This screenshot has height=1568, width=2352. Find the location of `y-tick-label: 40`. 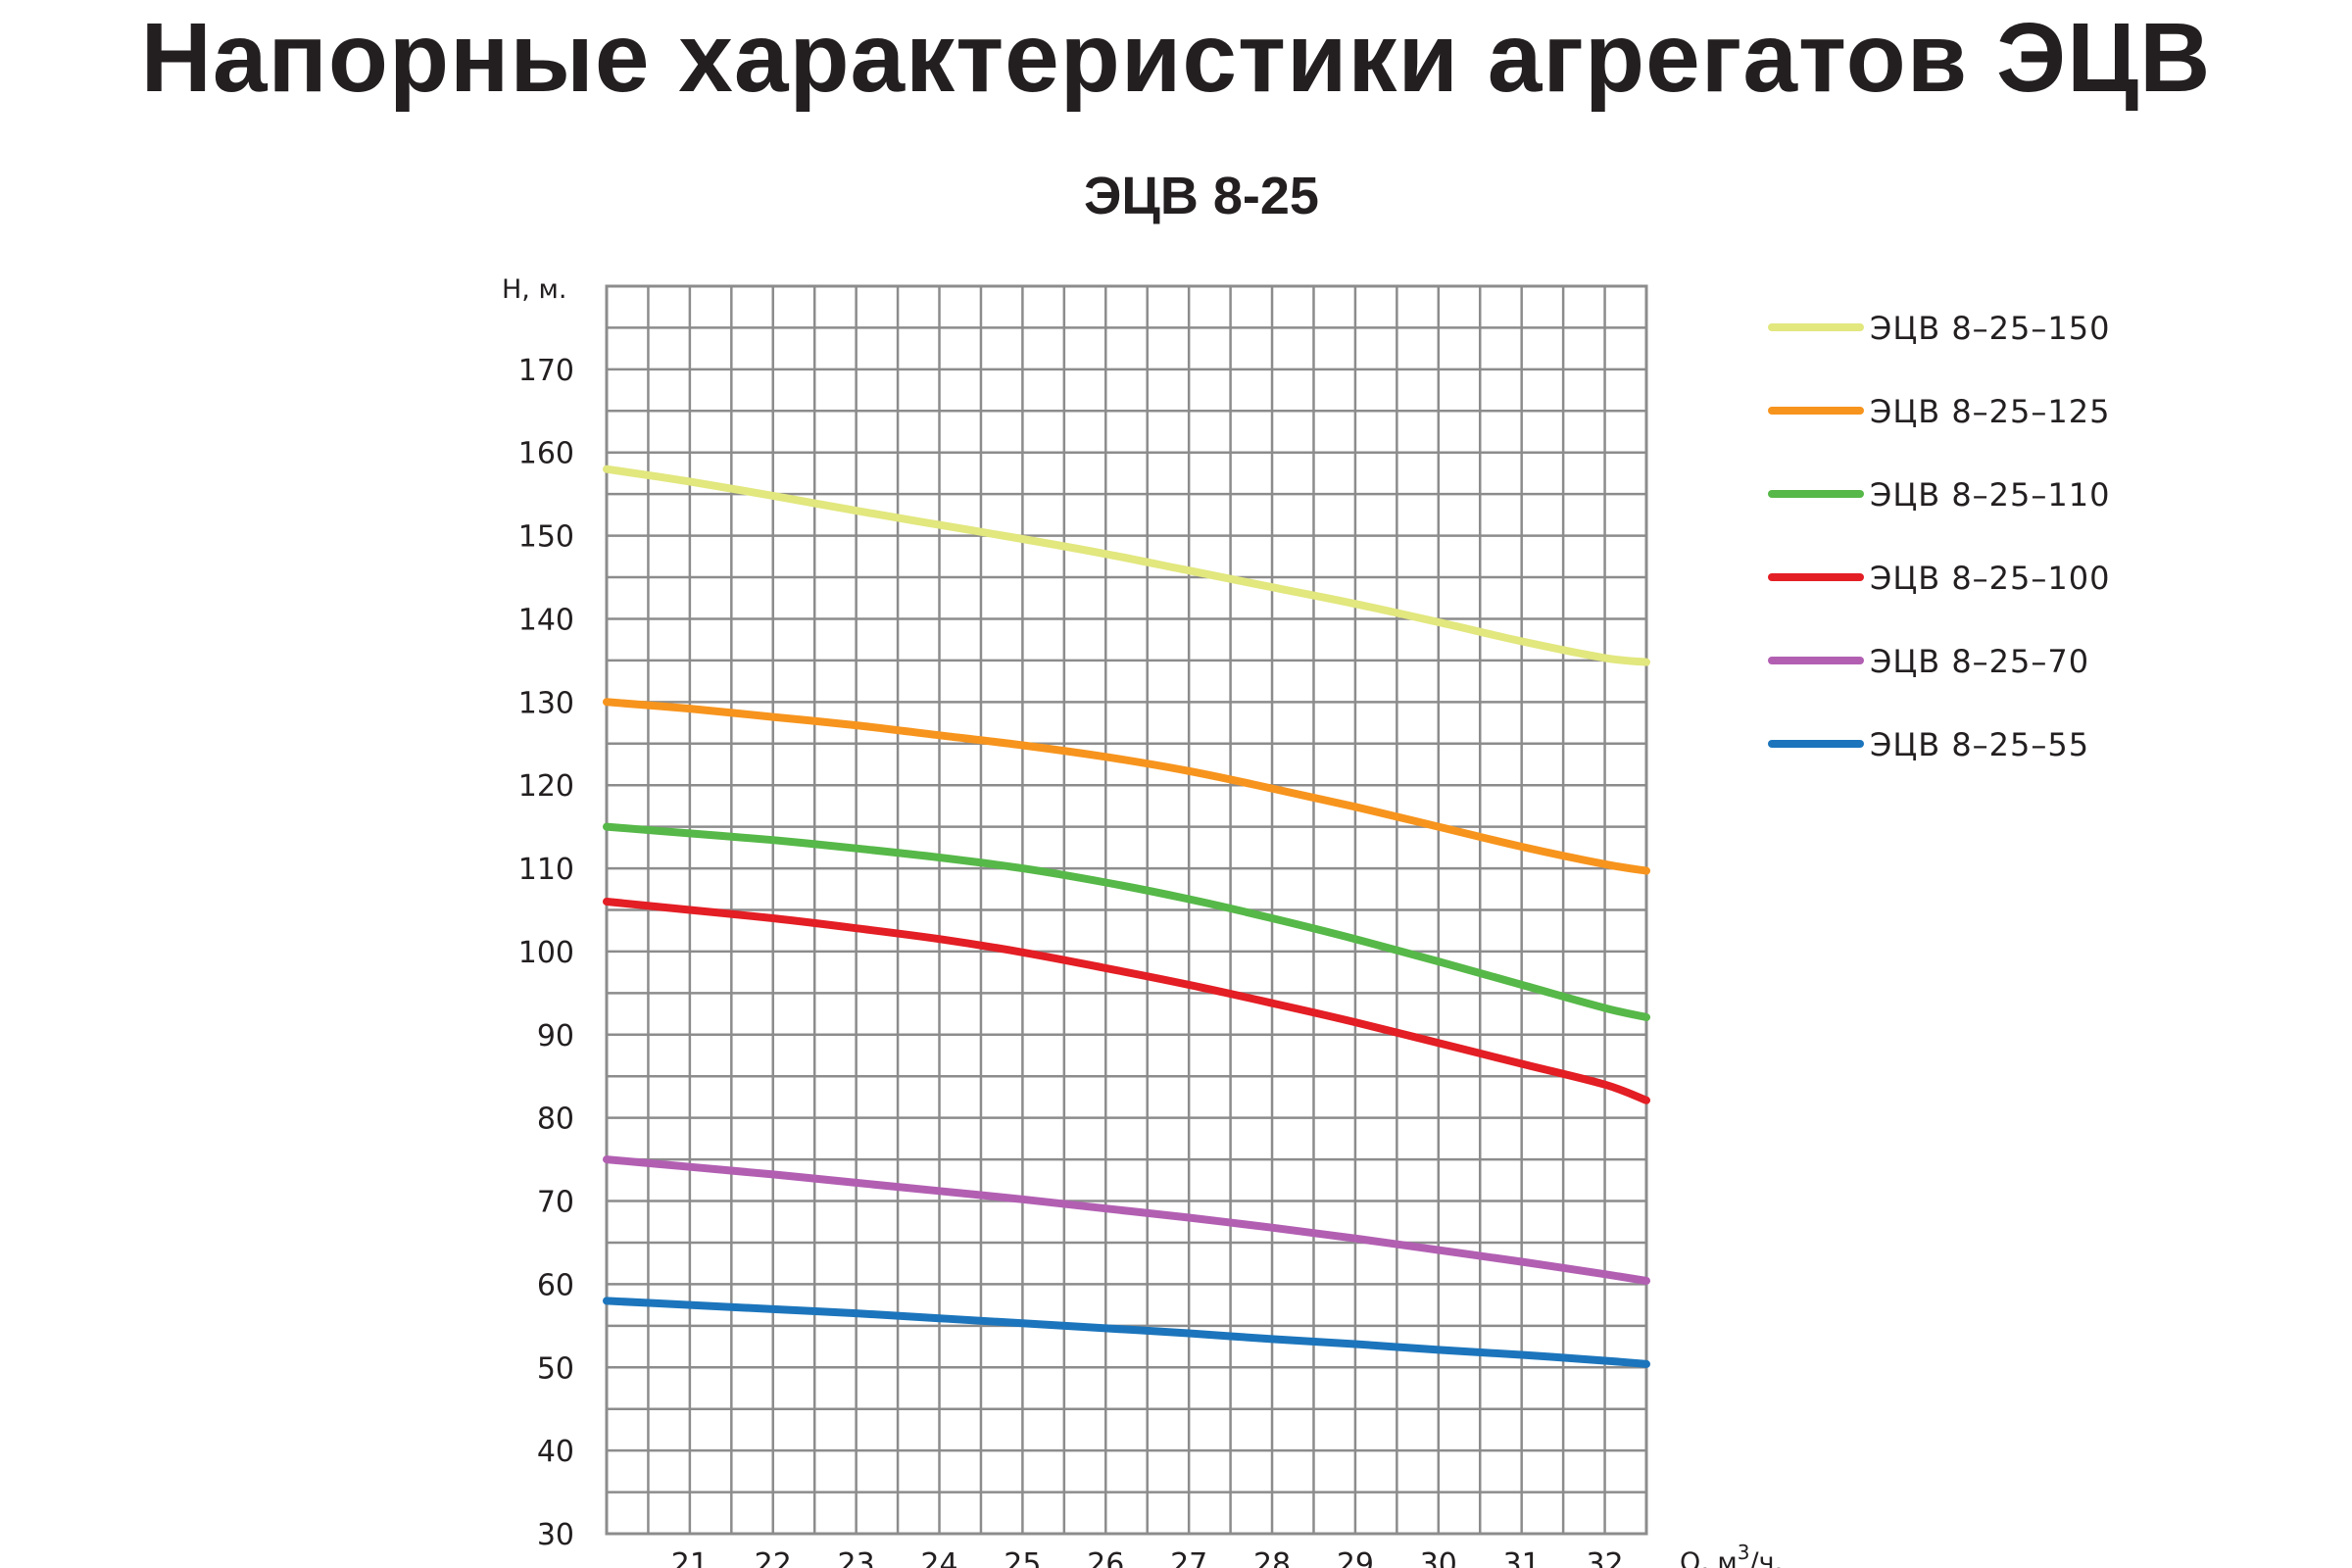

y-tick-label: 40 is located at coordinates (555, 1452).